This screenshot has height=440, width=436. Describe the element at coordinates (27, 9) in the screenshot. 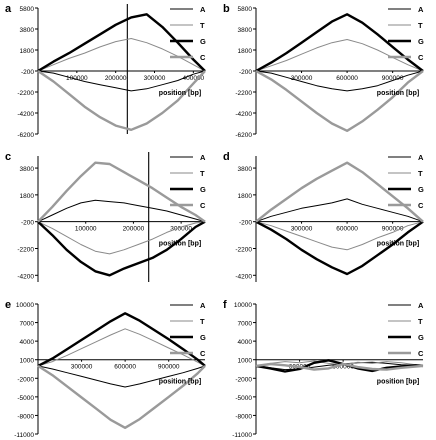

I see `y-tick-label: 5800` at that location.